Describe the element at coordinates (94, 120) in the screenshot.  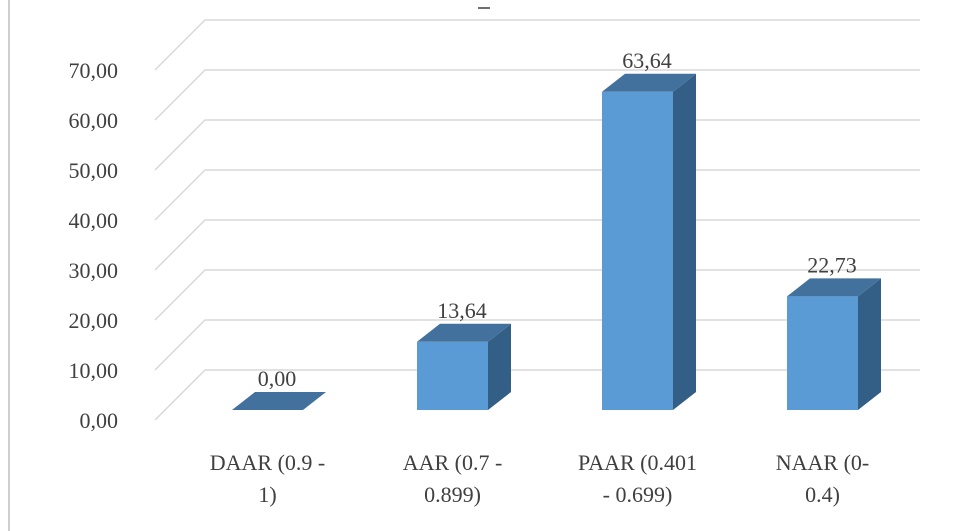
I see `y-tick-label: 60,00` at that location.